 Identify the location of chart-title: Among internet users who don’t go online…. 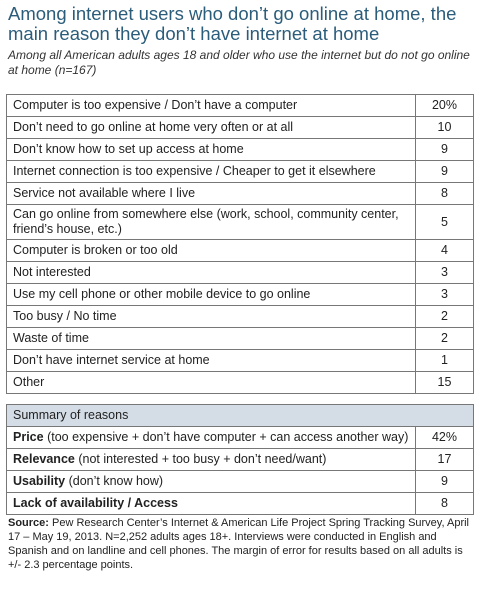
(232, 23).